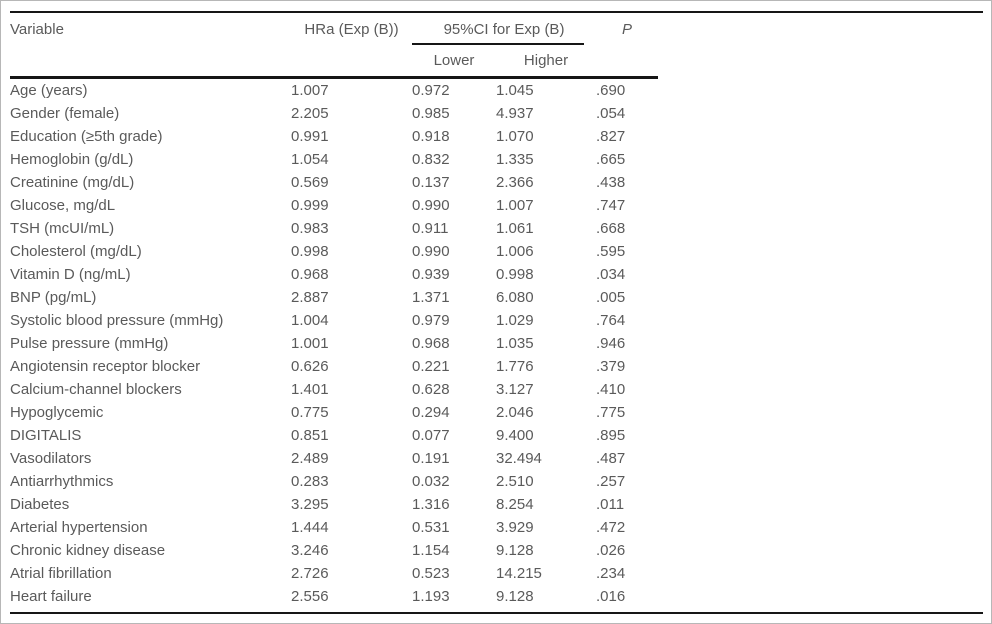 The image size is (992, 624). What do you see at coordinates (310, 504) in the screenshot?
I see `cell-hr: 3.295` at bounding box center [310, 504].